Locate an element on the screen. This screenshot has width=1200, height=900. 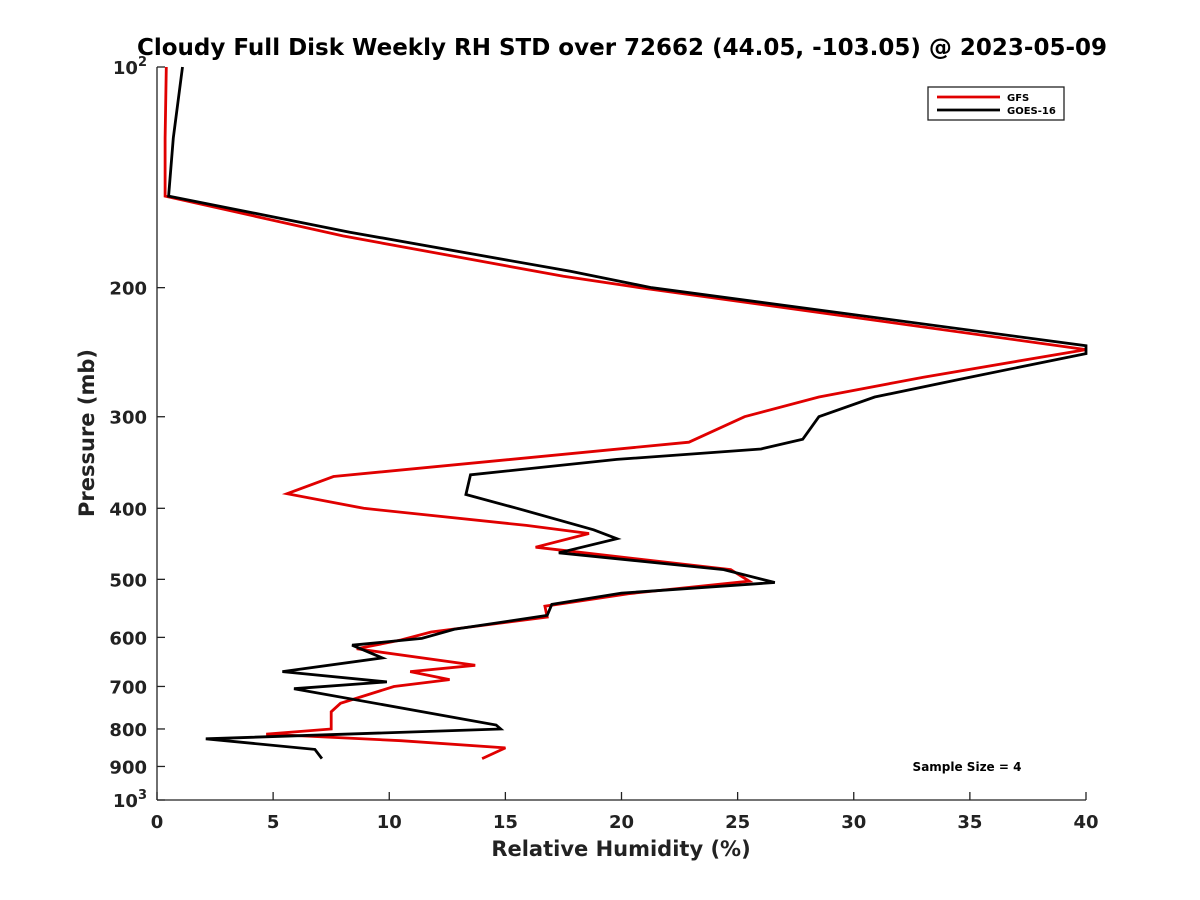
y-tick-label: 400 is located at coordinates (128, 509).